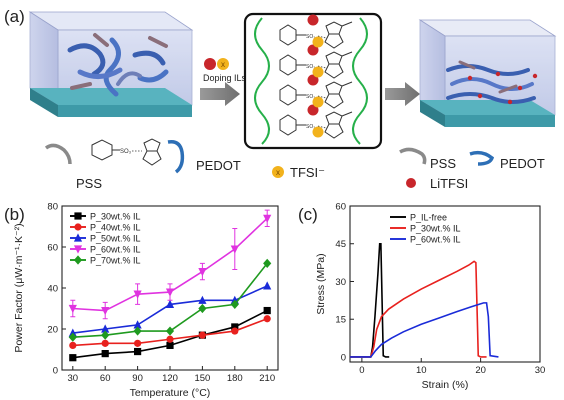 The image size is (564, 400). Describe the element at coordinates (340, 282) in the screenshot. I see `y-tick-label: 30` at that location.